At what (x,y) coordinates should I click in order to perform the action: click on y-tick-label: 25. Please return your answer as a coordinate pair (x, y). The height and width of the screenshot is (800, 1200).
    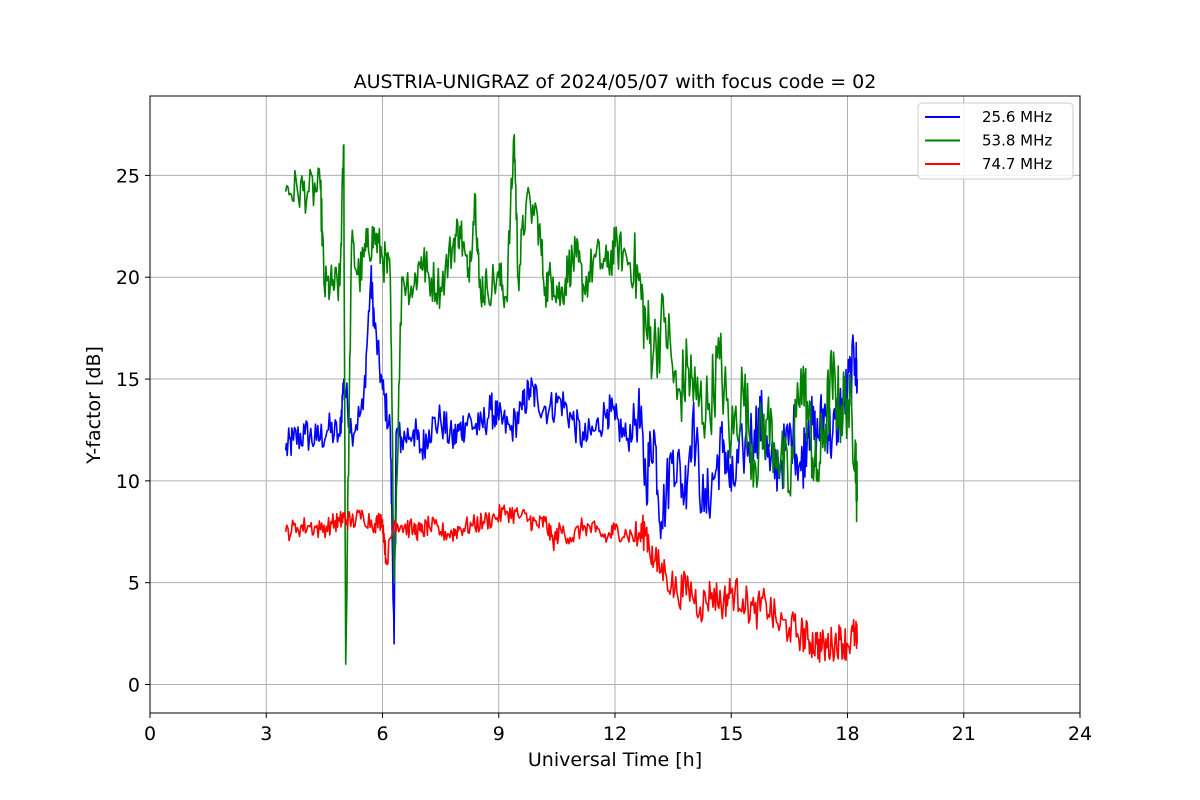
    Looking at the image, I should click on (128, 176).